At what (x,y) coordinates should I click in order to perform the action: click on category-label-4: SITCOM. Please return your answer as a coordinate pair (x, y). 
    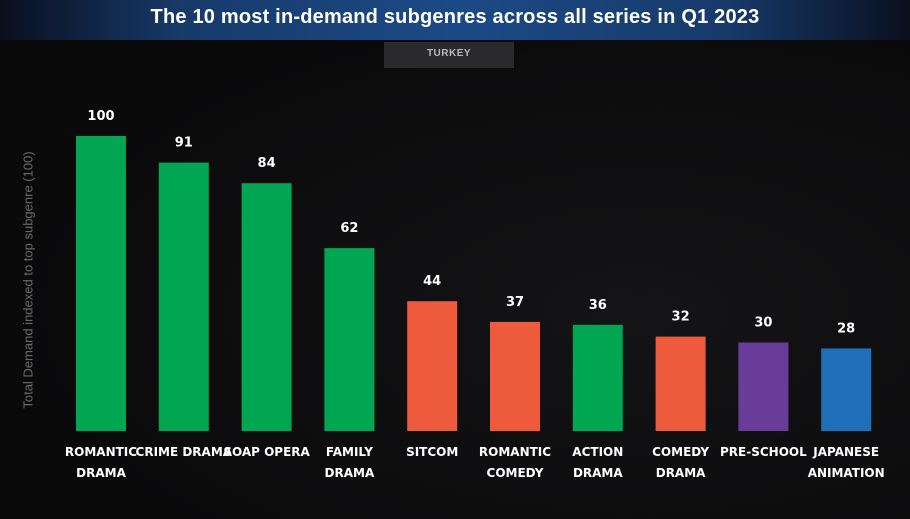
    Looking at the image, I should click on (432, 452).